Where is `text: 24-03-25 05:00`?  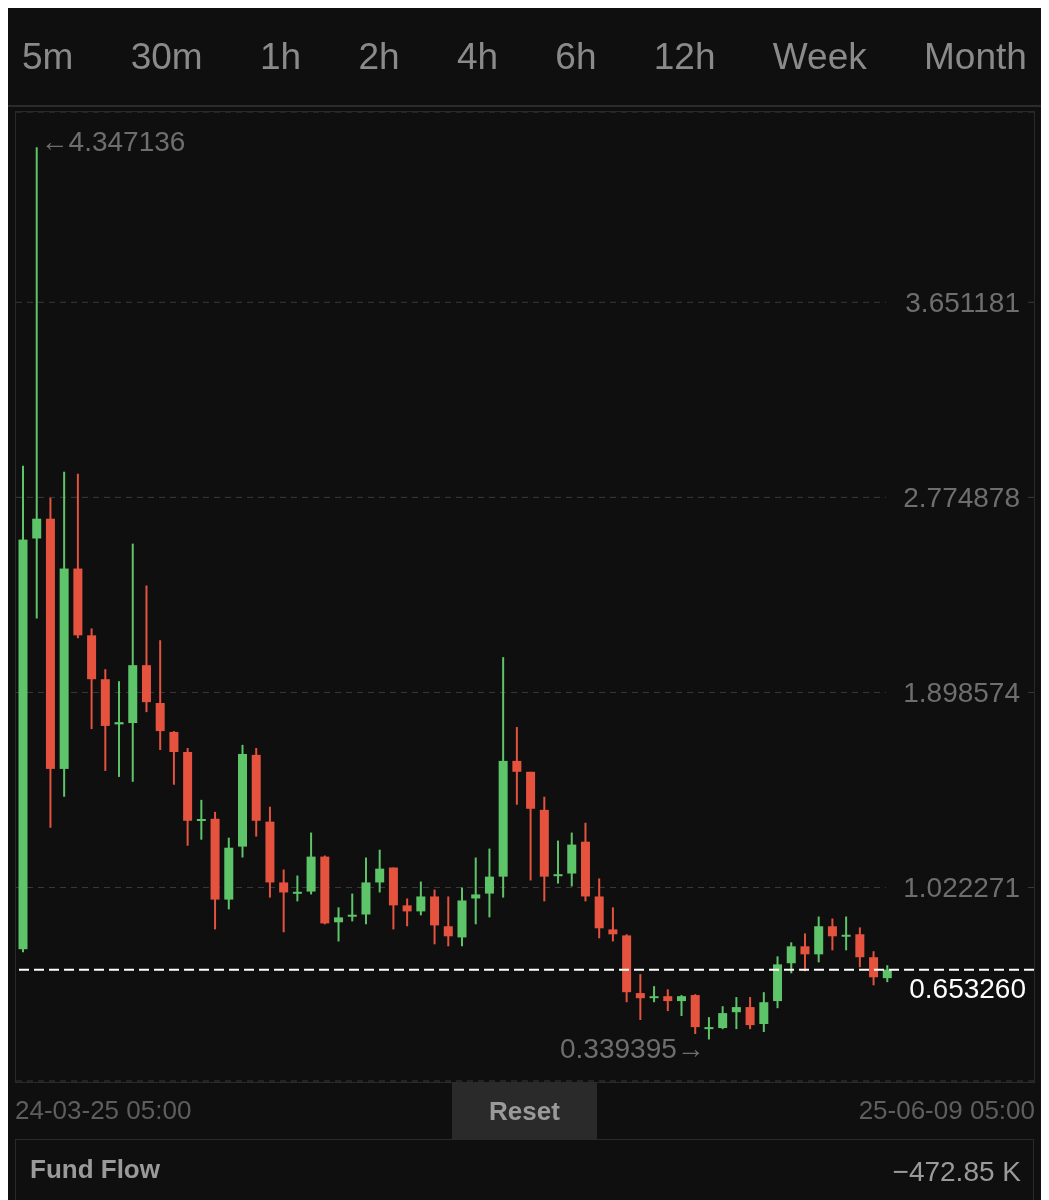
text: 24-03-25 05:00 is located at coordinates (103, 1110).